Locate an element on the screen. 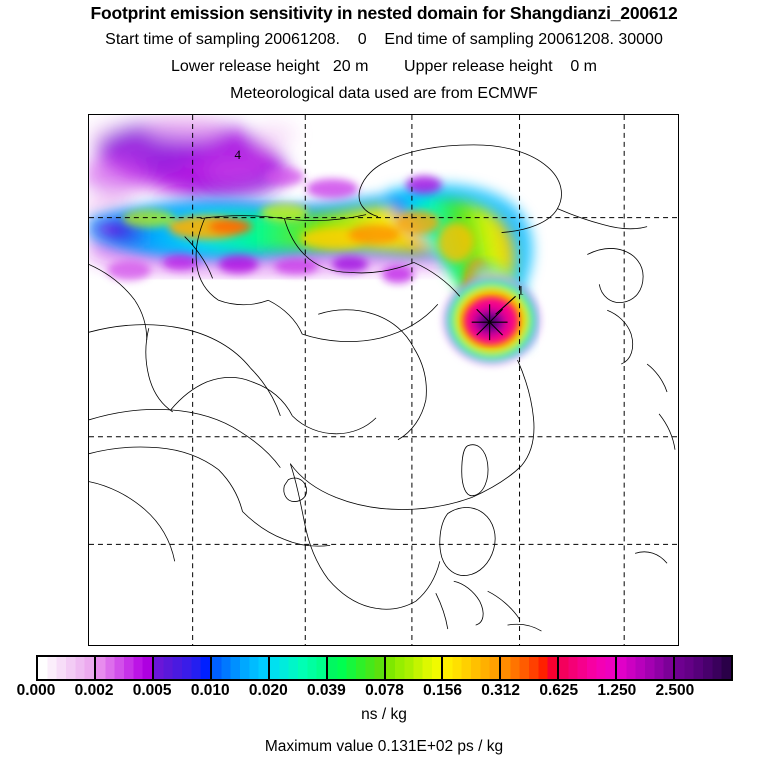  colorbar-tick-8: 0.312 is located at coordinates (501, 690).